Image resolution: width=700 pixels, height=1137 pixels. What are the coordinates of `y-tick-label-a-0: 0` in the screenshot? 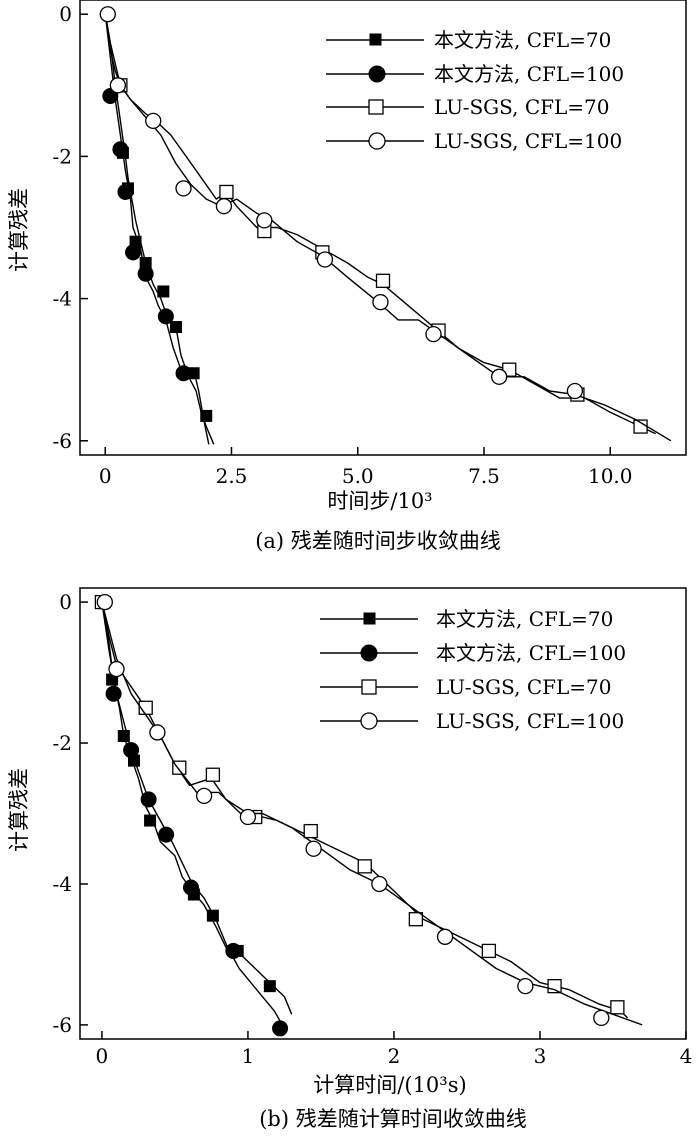 It's located at (65, 14).